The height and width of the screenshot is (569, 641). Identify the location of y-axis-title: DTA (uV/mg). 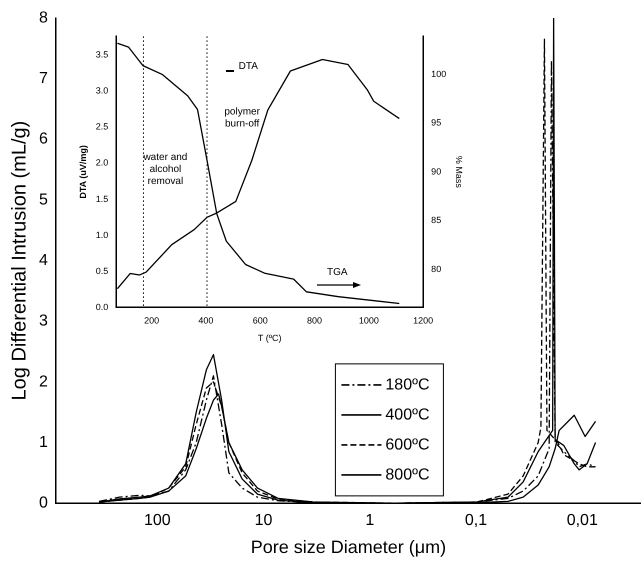
(83, 172).